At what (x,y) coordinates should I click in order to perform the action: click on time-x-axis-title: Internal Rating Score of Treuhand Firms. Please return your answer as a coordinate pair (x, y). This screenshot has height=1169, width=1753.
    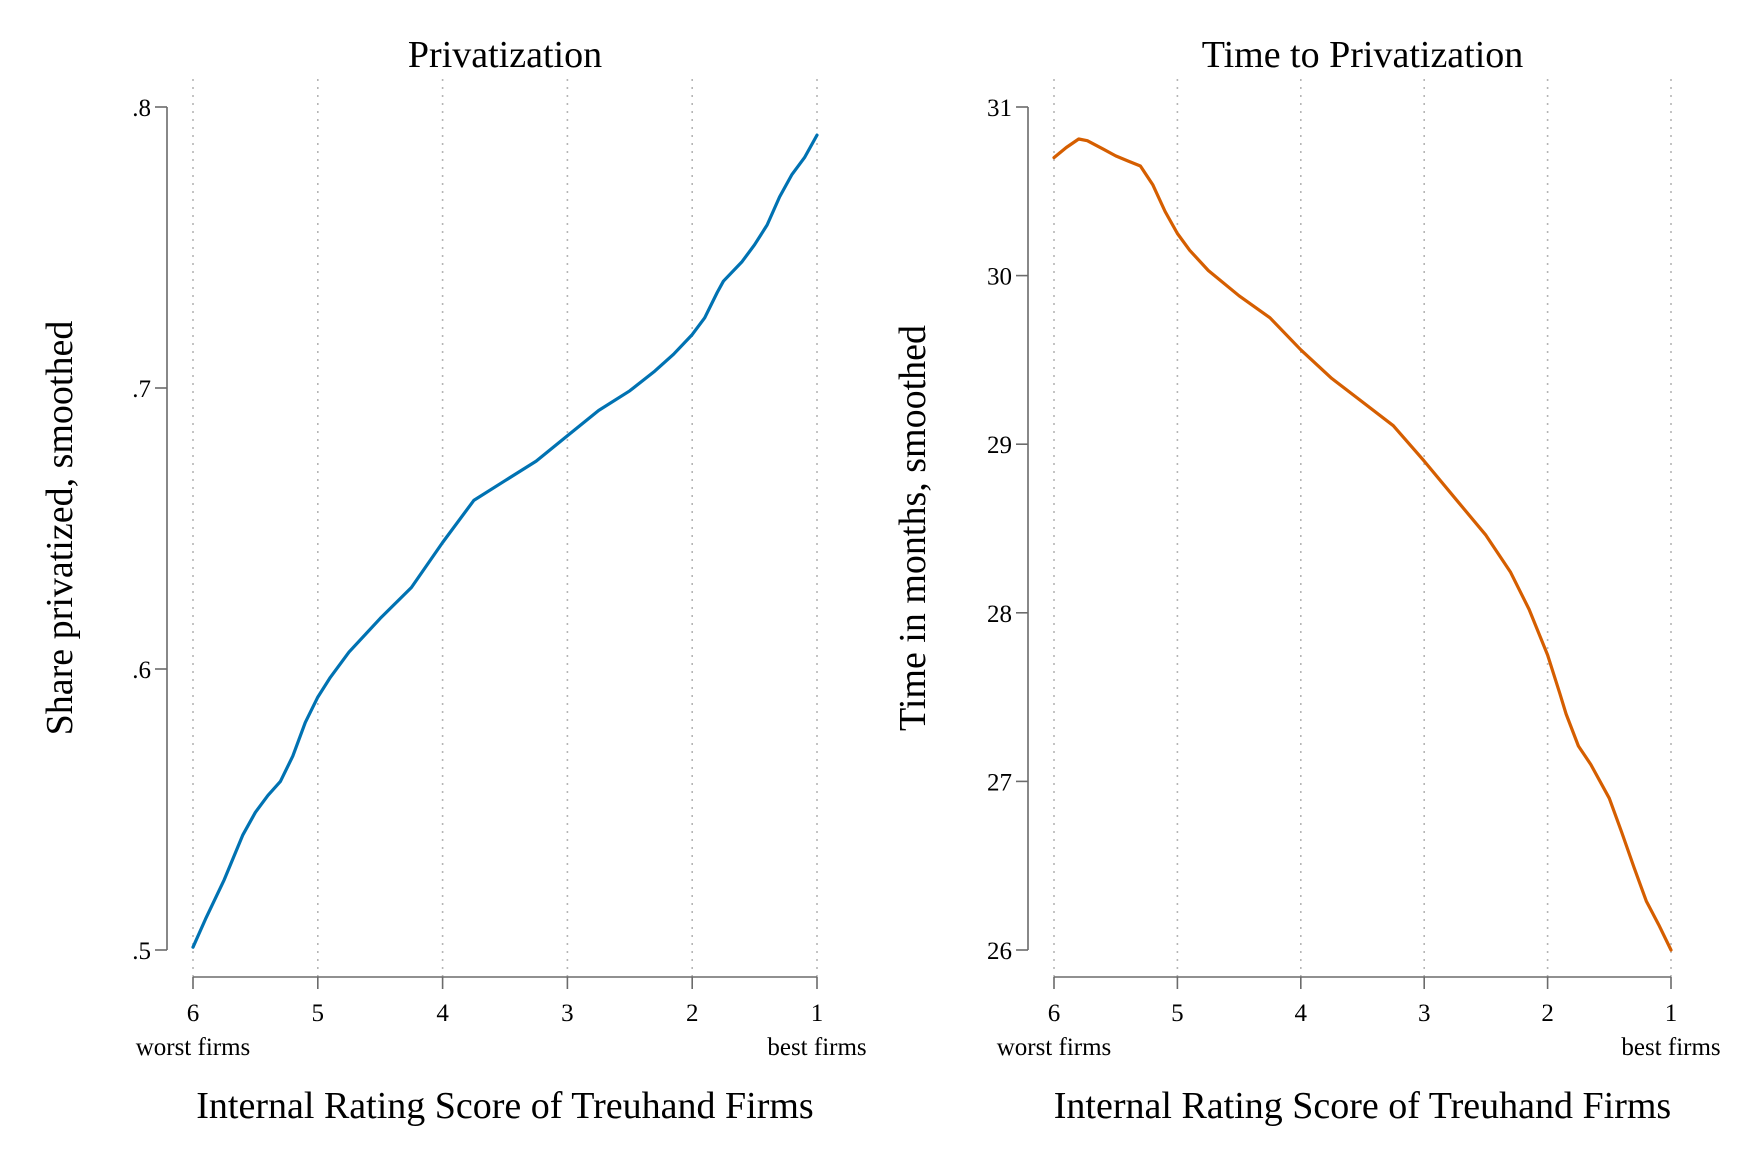
    Looking at the image, I should click on (1362, 1106).